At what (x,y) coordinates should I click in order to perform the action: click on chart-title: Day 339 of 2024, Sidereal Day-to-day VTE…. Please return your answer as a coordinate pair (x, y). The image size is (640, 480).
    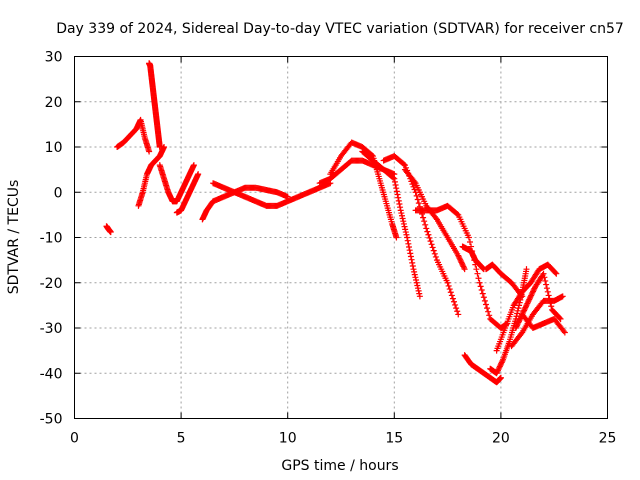
    Looking at the image, I should click on (340, 29).